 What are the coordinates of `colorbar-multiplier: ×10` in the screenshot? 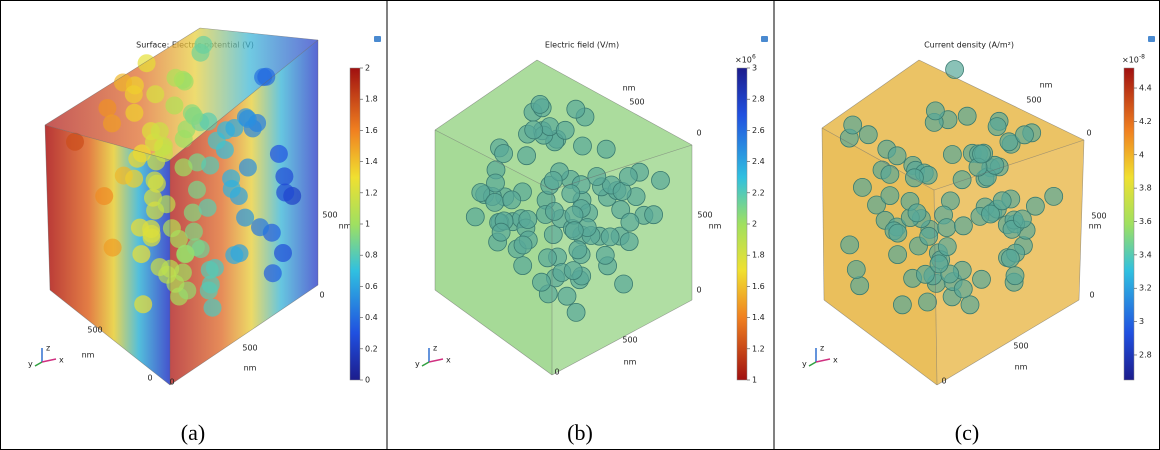 It's located at (743, 60).